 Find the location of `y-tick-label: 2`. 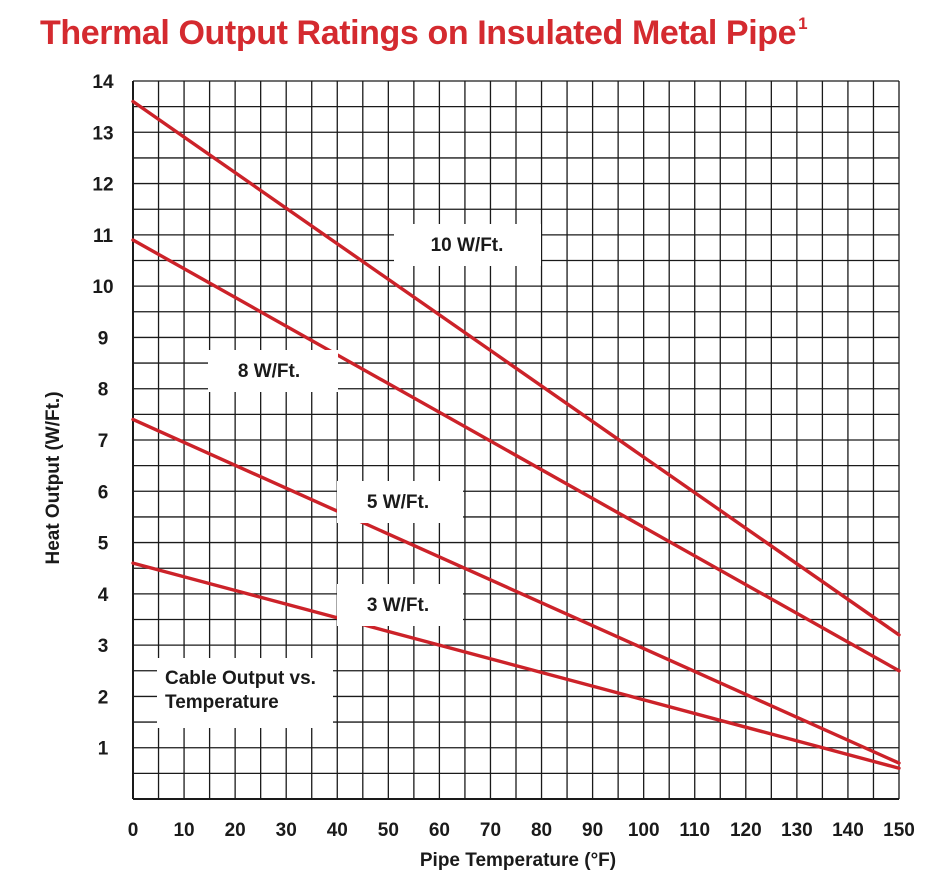

y-tick-label: 2 is located at coordinates (103, 697).